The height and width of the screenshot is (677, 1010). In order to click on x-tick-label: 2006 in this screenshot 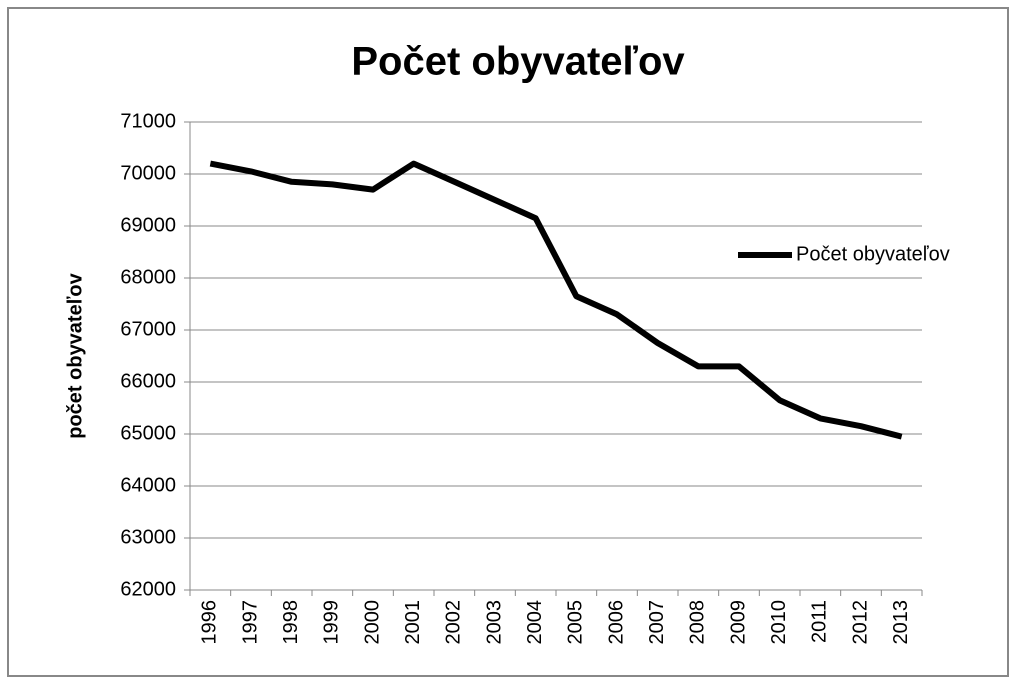, I will do `click(616, 622)`.